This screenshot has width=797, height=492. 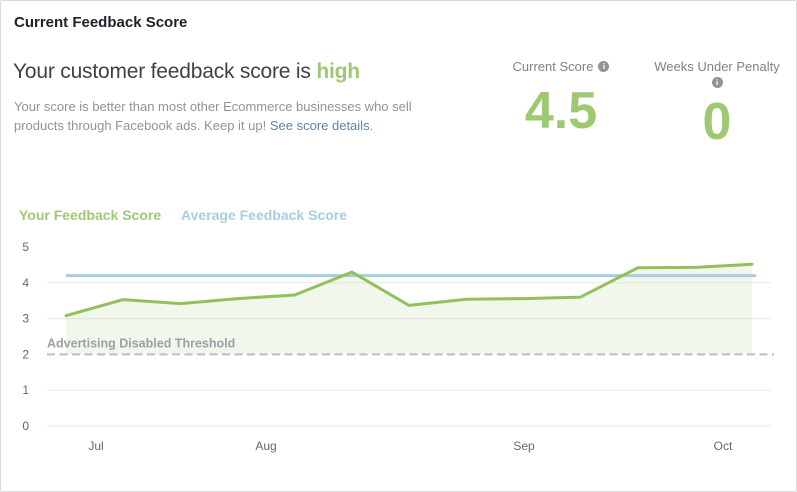 I want to click on current-score-label: Current Score, so click(x=553, y=66).